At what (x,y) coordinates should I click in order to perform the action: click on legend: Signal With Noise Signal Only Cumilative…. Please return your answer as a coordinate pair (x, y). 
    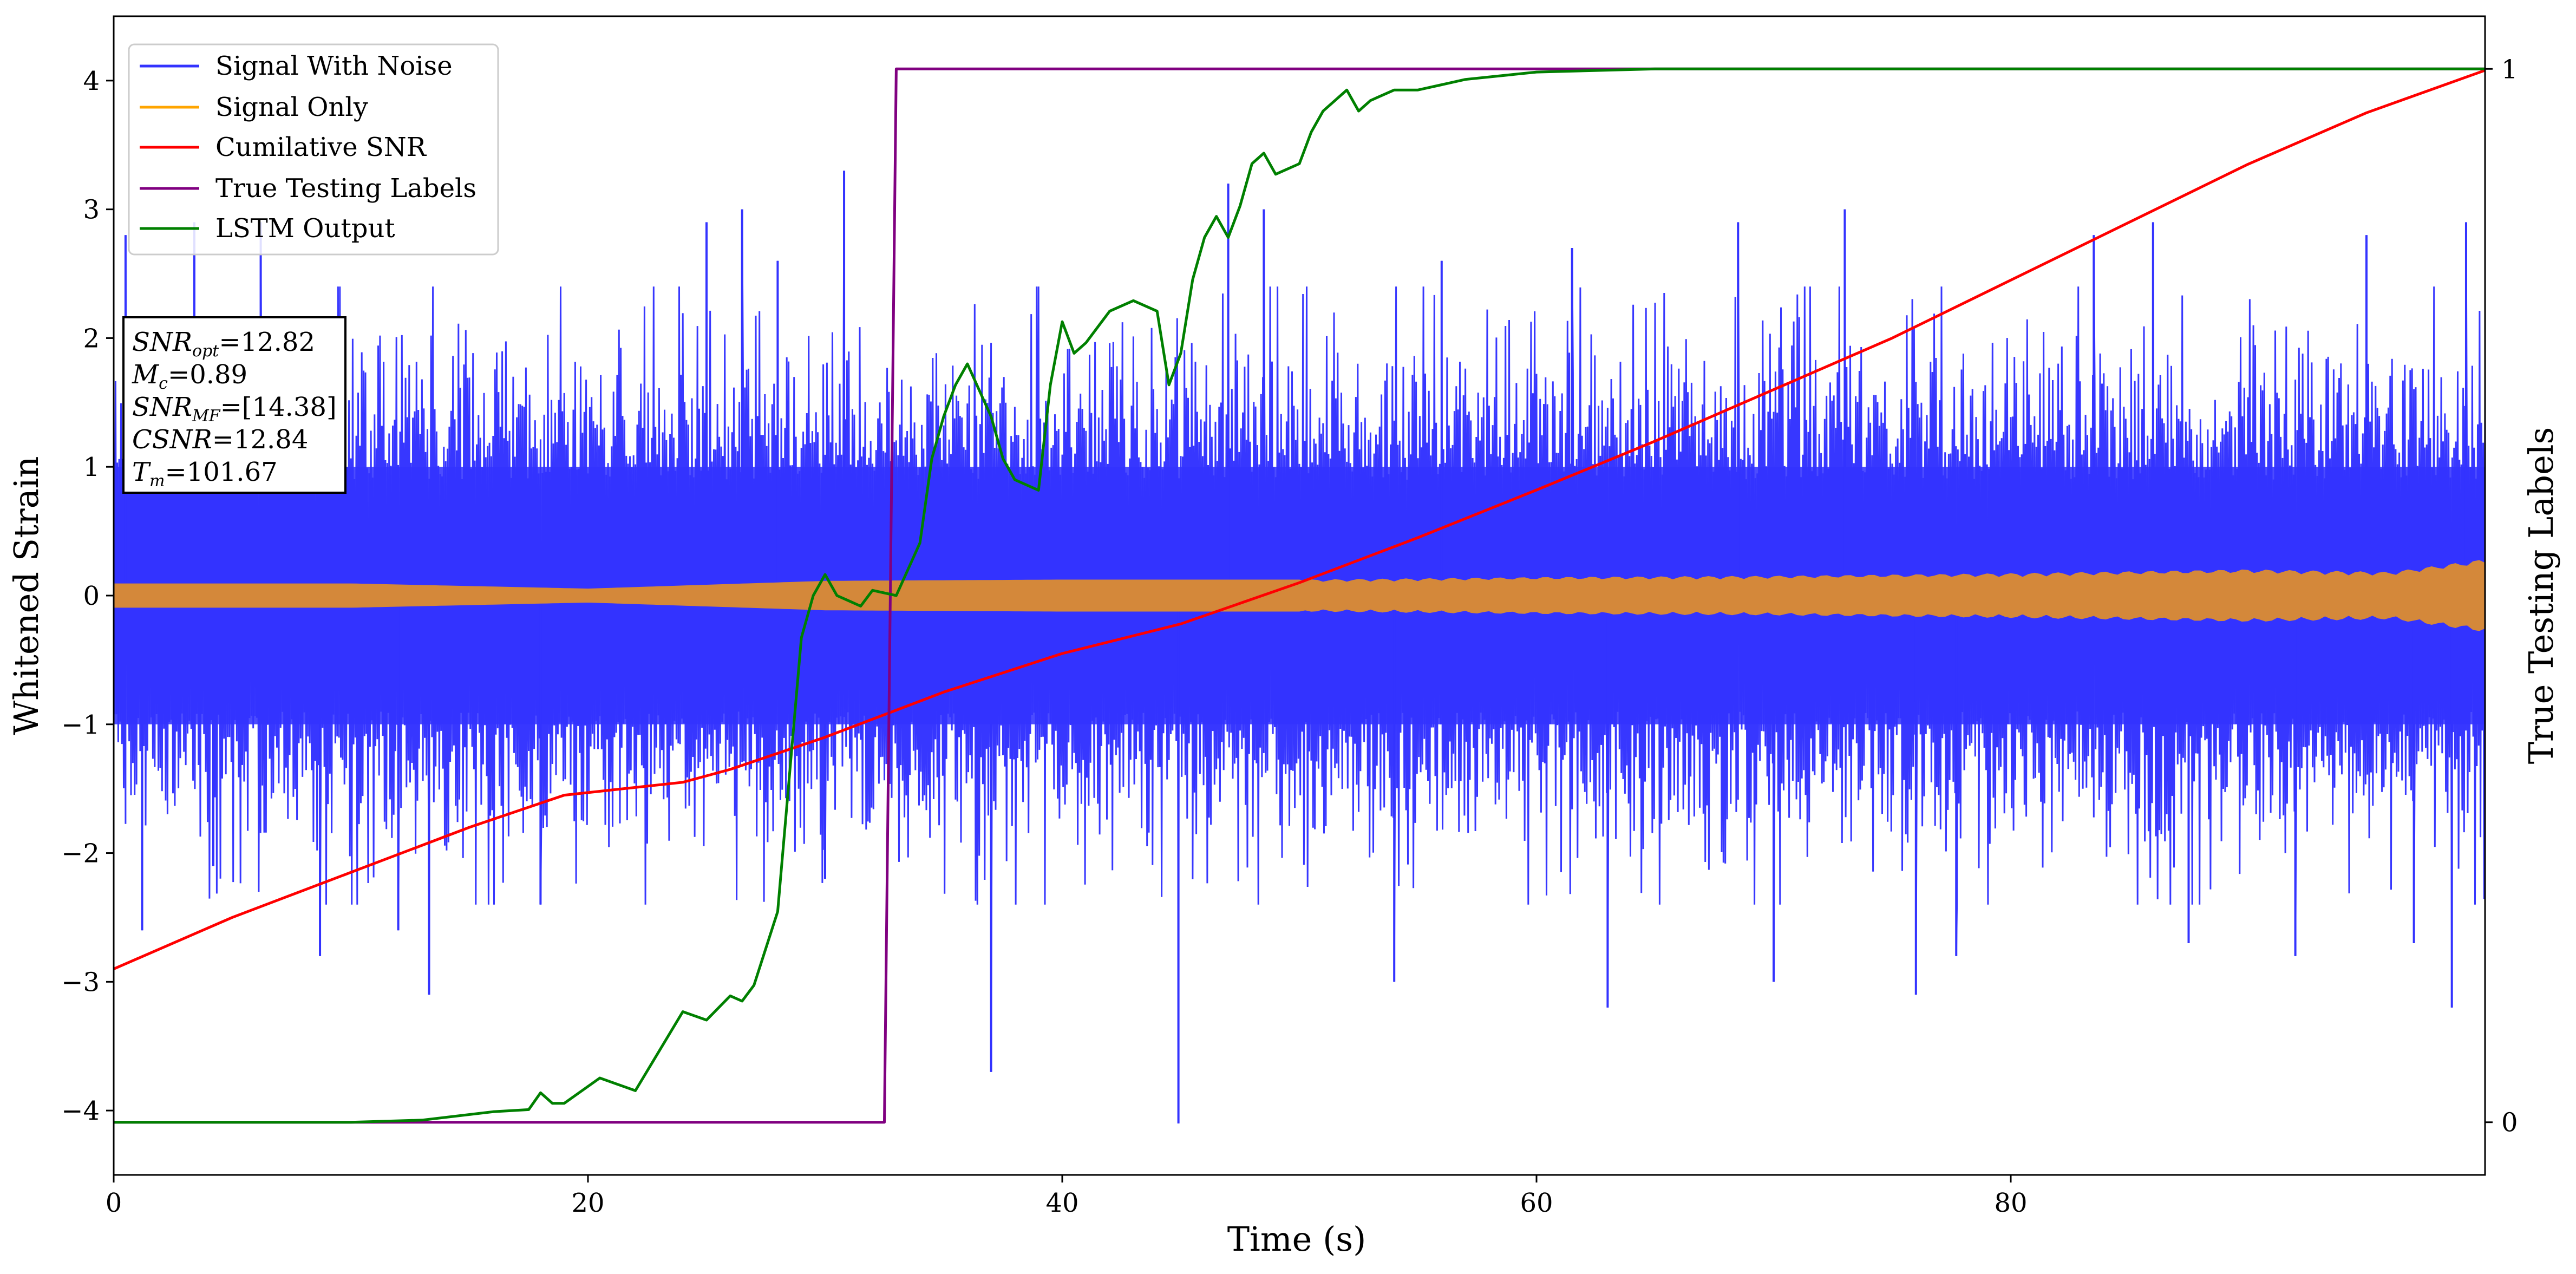
    Looking at the image, I should click on (313, 149).